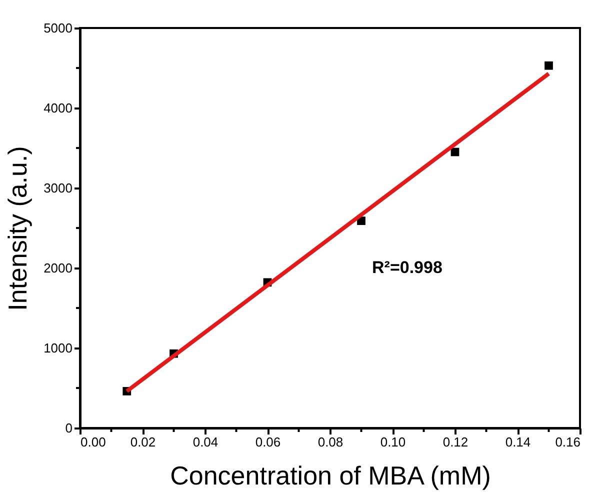 Image resolution: width=613 pixels, height=497 pixels. What do you see at coordinates (518, 442) in the screenshot?
I see `x-tick-label: 0.14` at bounding box center [518, 442].